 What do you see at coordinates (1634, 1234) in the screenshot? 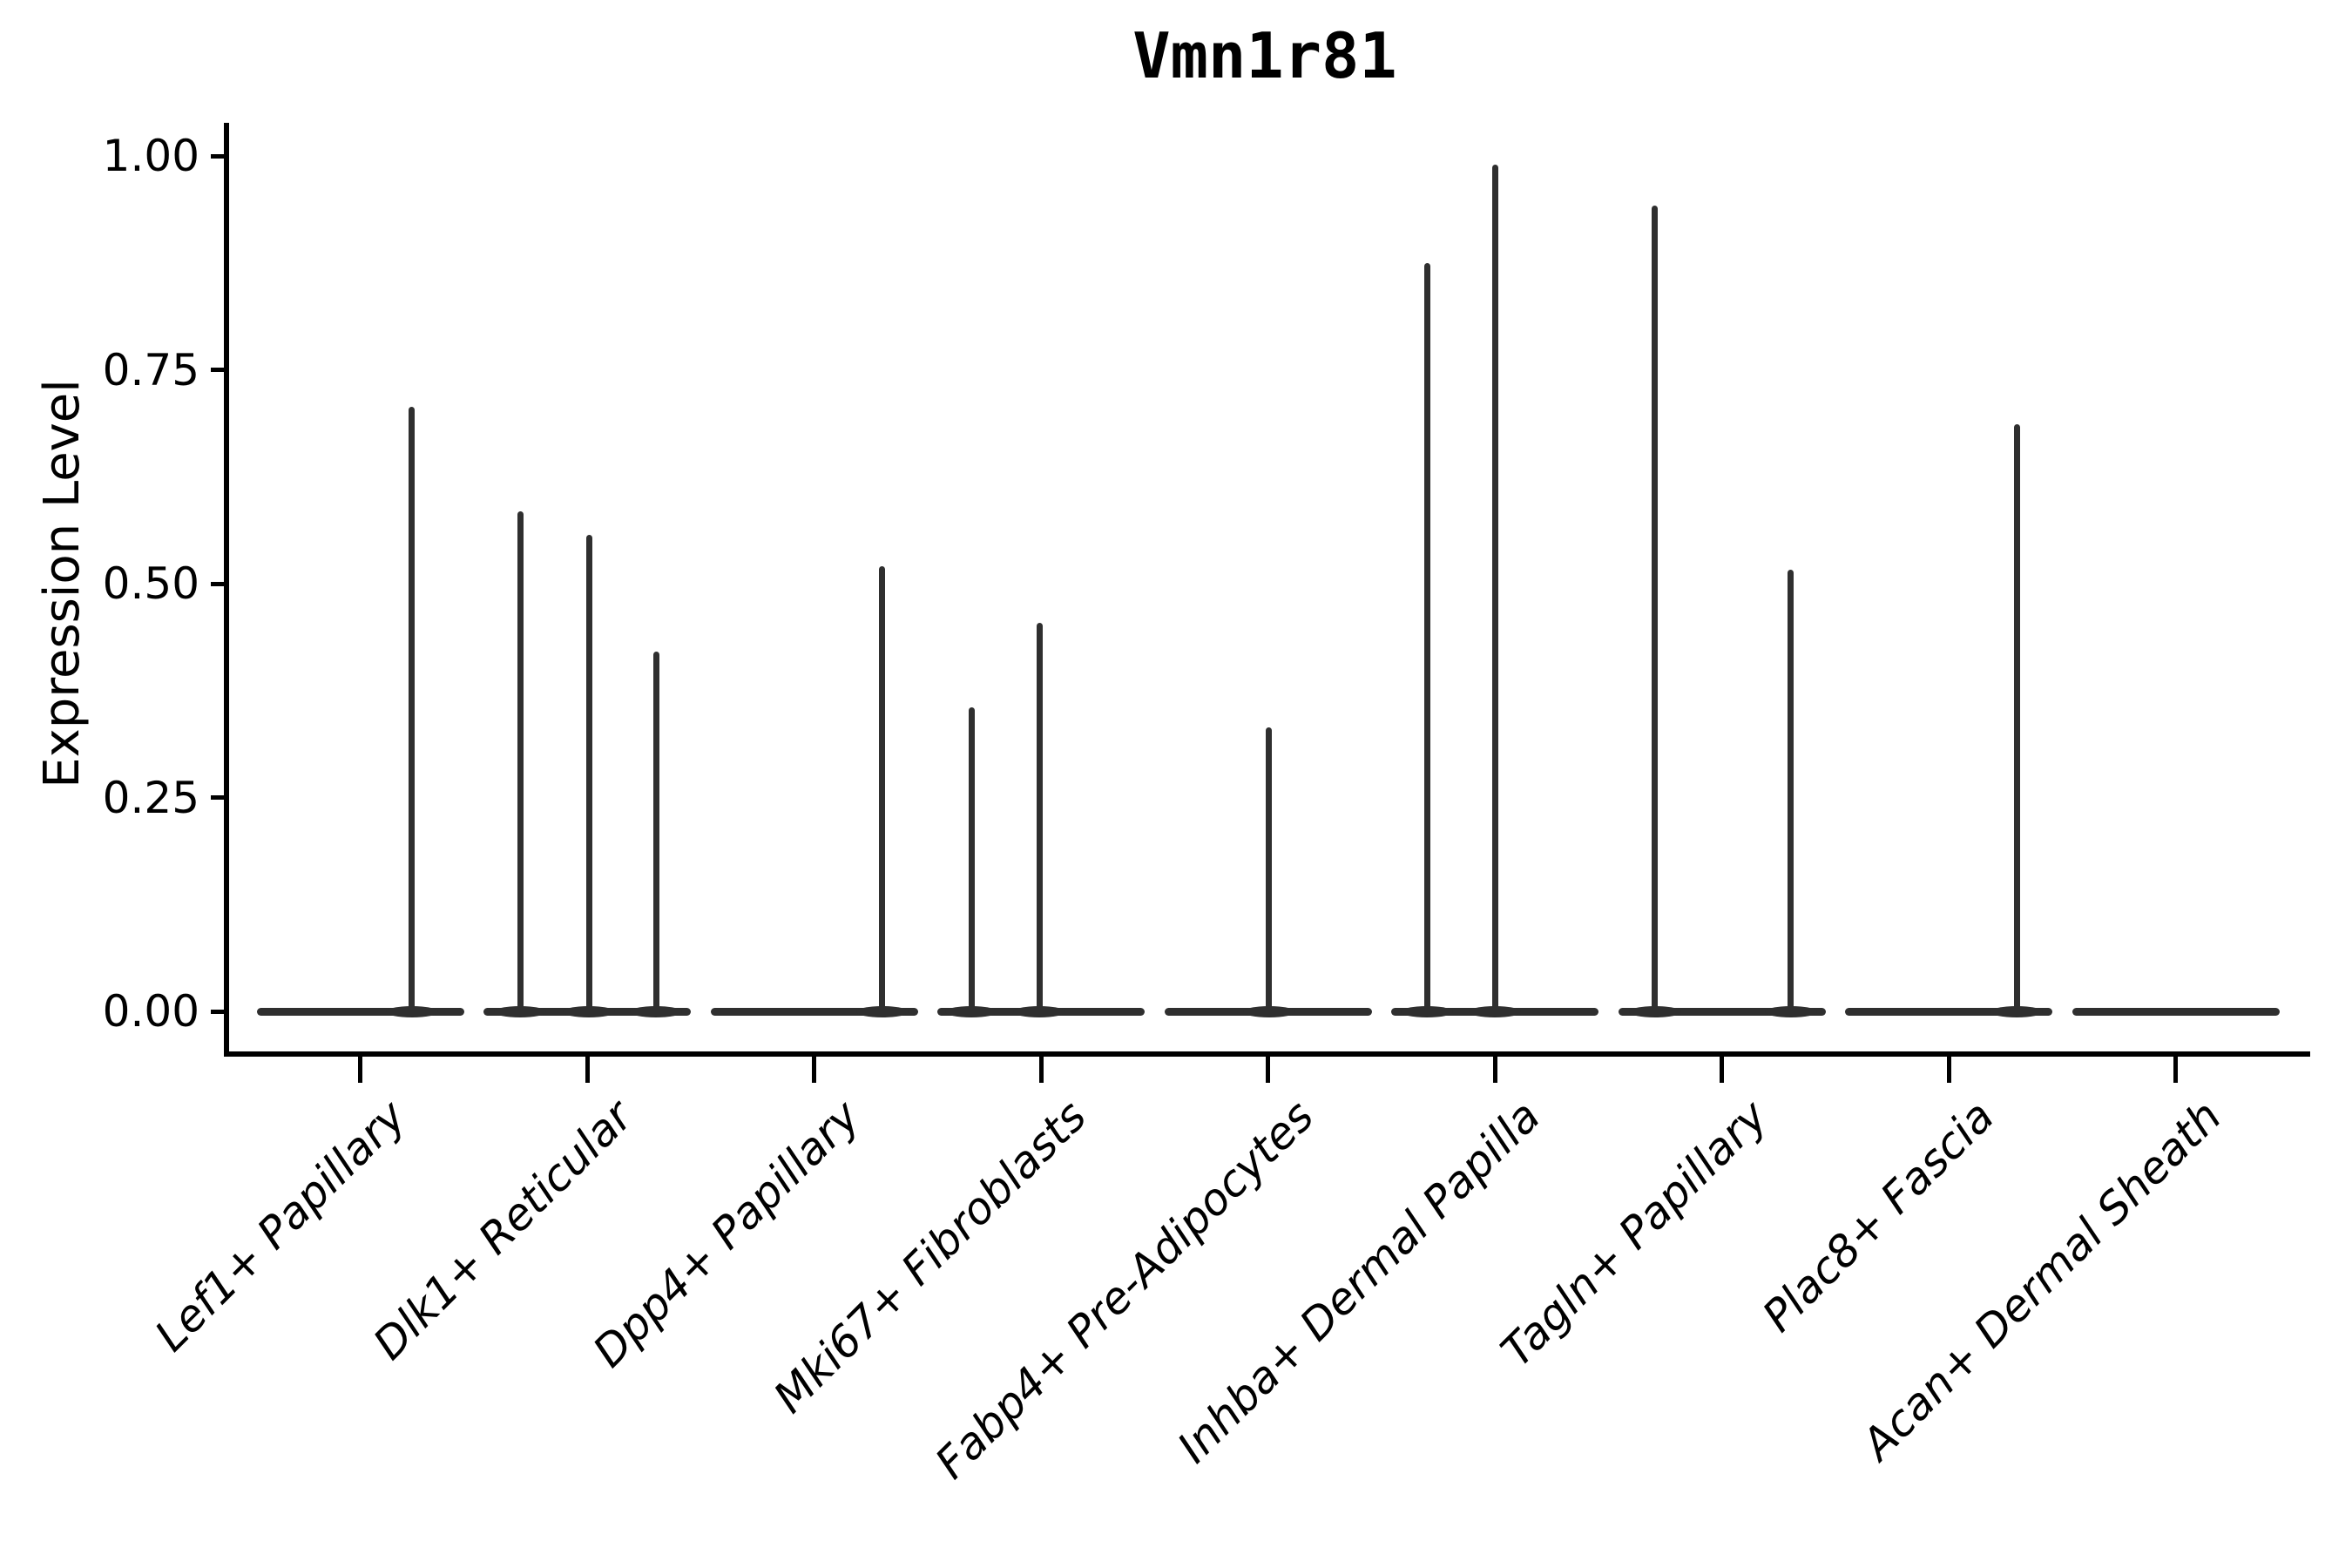
I see `x-tick-label: Tagln+ Papillary` at bounding box center [1634, 1234].